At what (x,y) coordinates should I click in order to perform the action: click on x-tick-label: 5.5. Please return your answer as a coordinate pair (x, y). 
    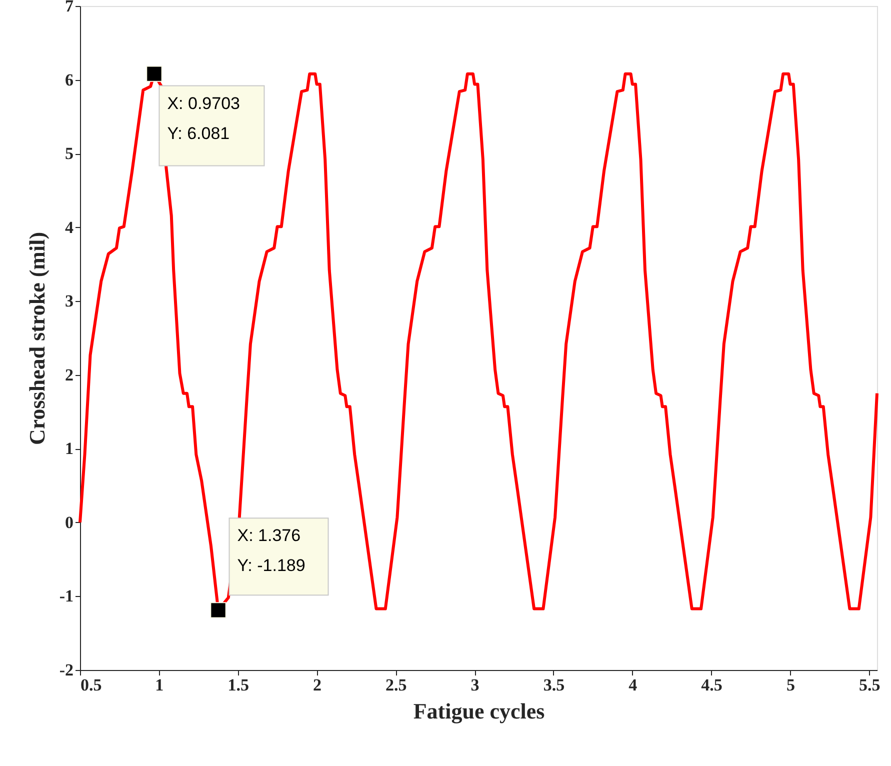
    Looking at the image, I should click on (869, 685).